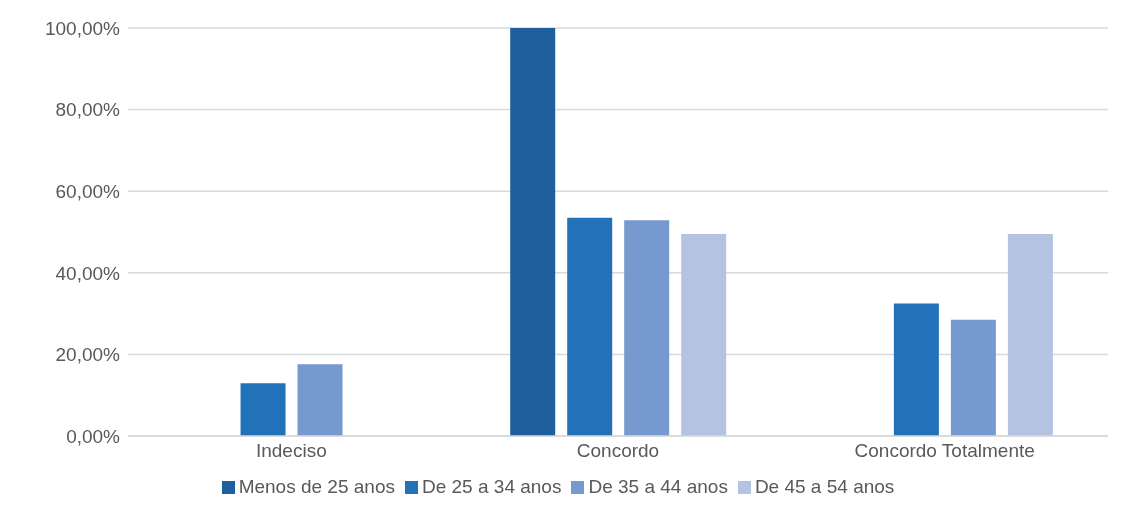 The image size is (1131, 512). Describe the element at coordinates (88, 355) in the screenshot. I see `y-tick-label: 20,00%` at that location.